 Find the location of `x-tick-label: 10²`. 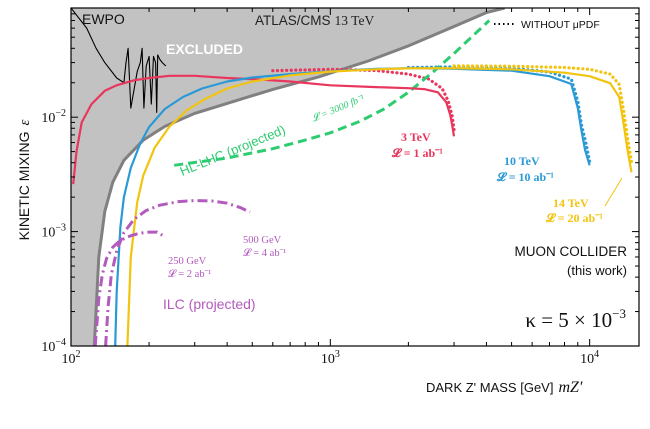

x-tick-label: 10² is located at coordinates (71, 358).